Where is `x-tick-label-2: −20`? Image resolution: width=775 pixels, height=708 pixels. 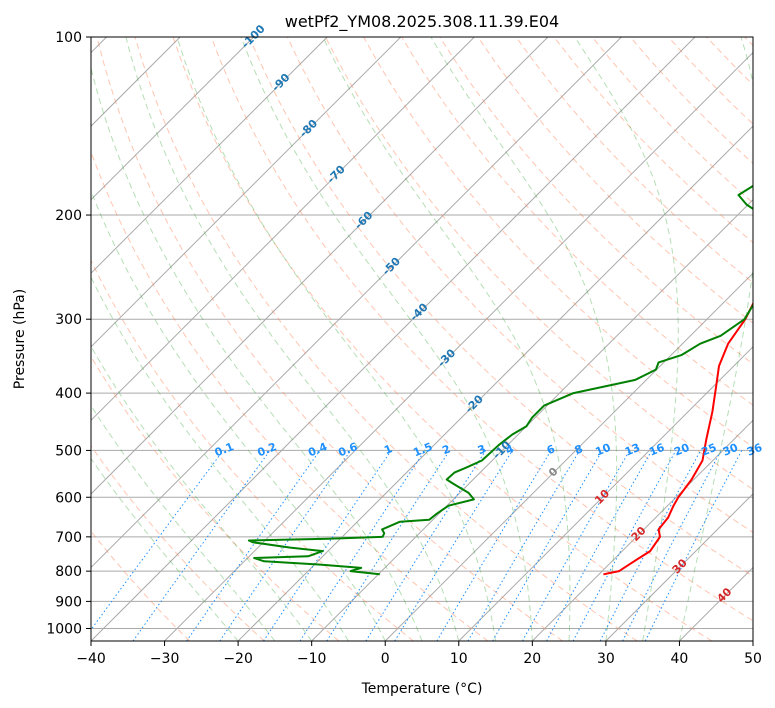
x-tick-label-2: −20 is located at coordinates (238, 659).